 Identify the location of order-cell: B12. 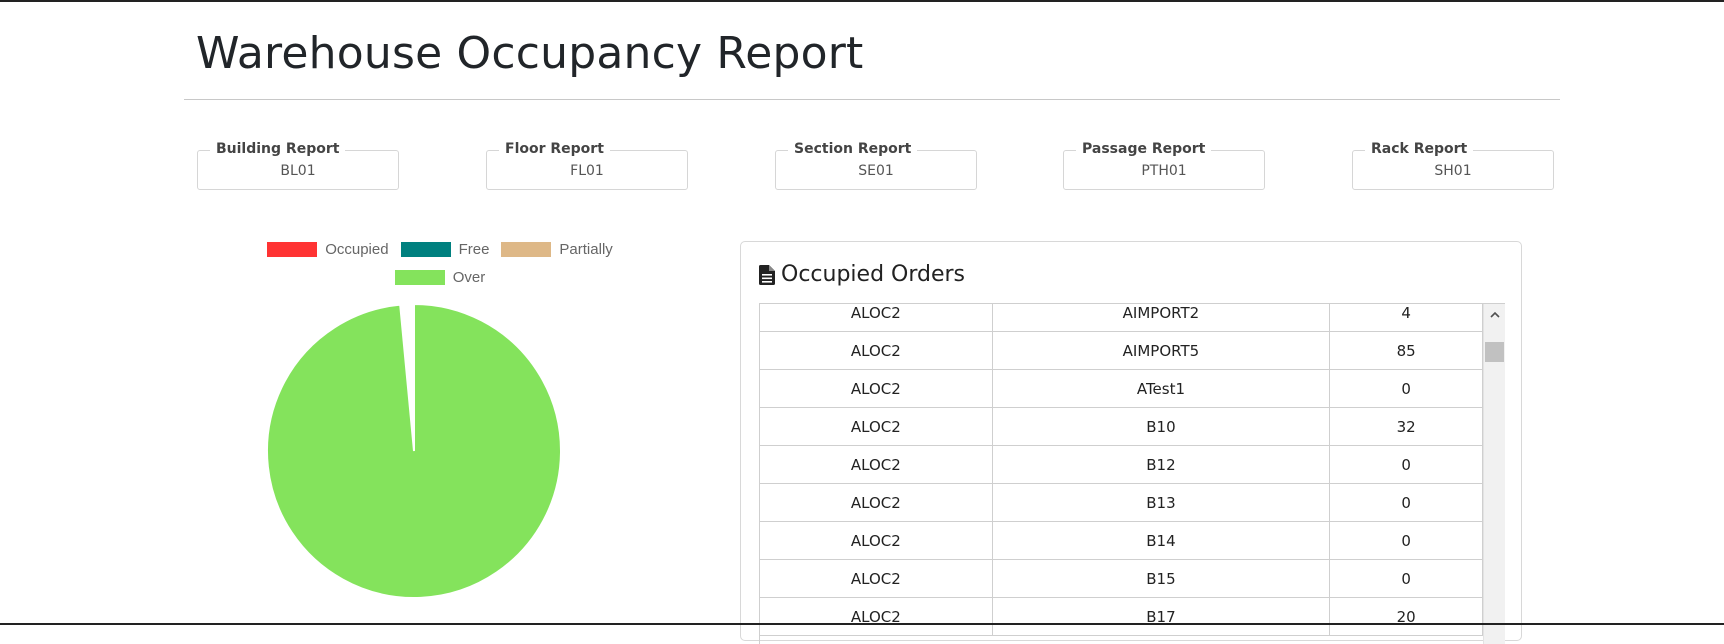
(1161, 464).